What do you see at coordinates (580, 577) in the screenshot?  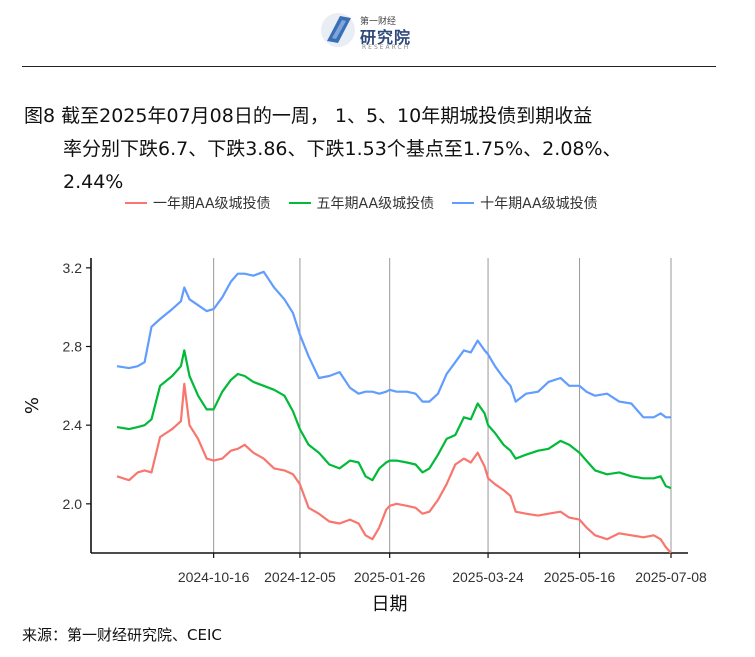 I see `x-tick-label: 2025-05-16` at bounding box center [580, 577].